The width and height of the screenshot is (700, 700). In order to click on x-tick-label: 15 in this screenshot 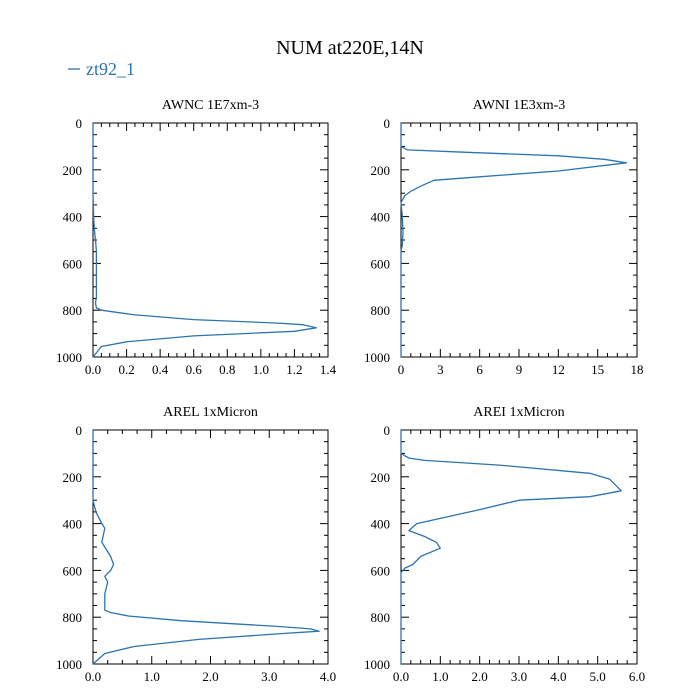, I will do `click(597, 369)`.